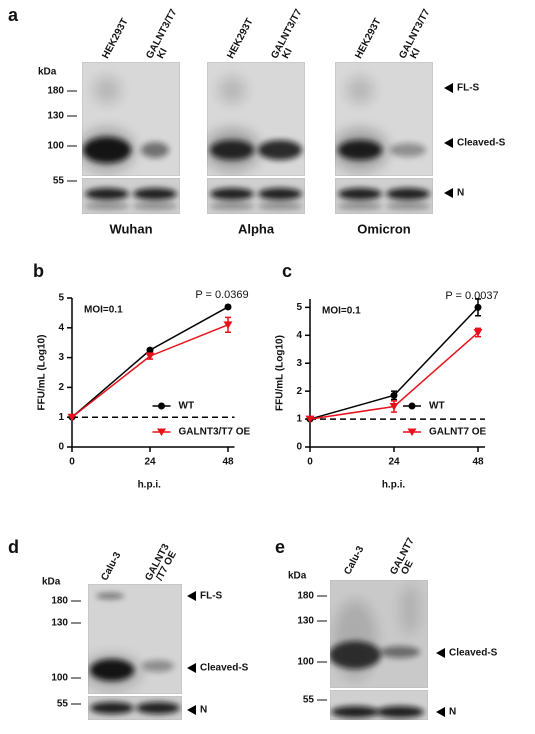 This screenshot has height=734, width=535. Describe the element at coordinates (458, 432) in the screenshot. I see `legend-label: GALNT7 OE` at that location.